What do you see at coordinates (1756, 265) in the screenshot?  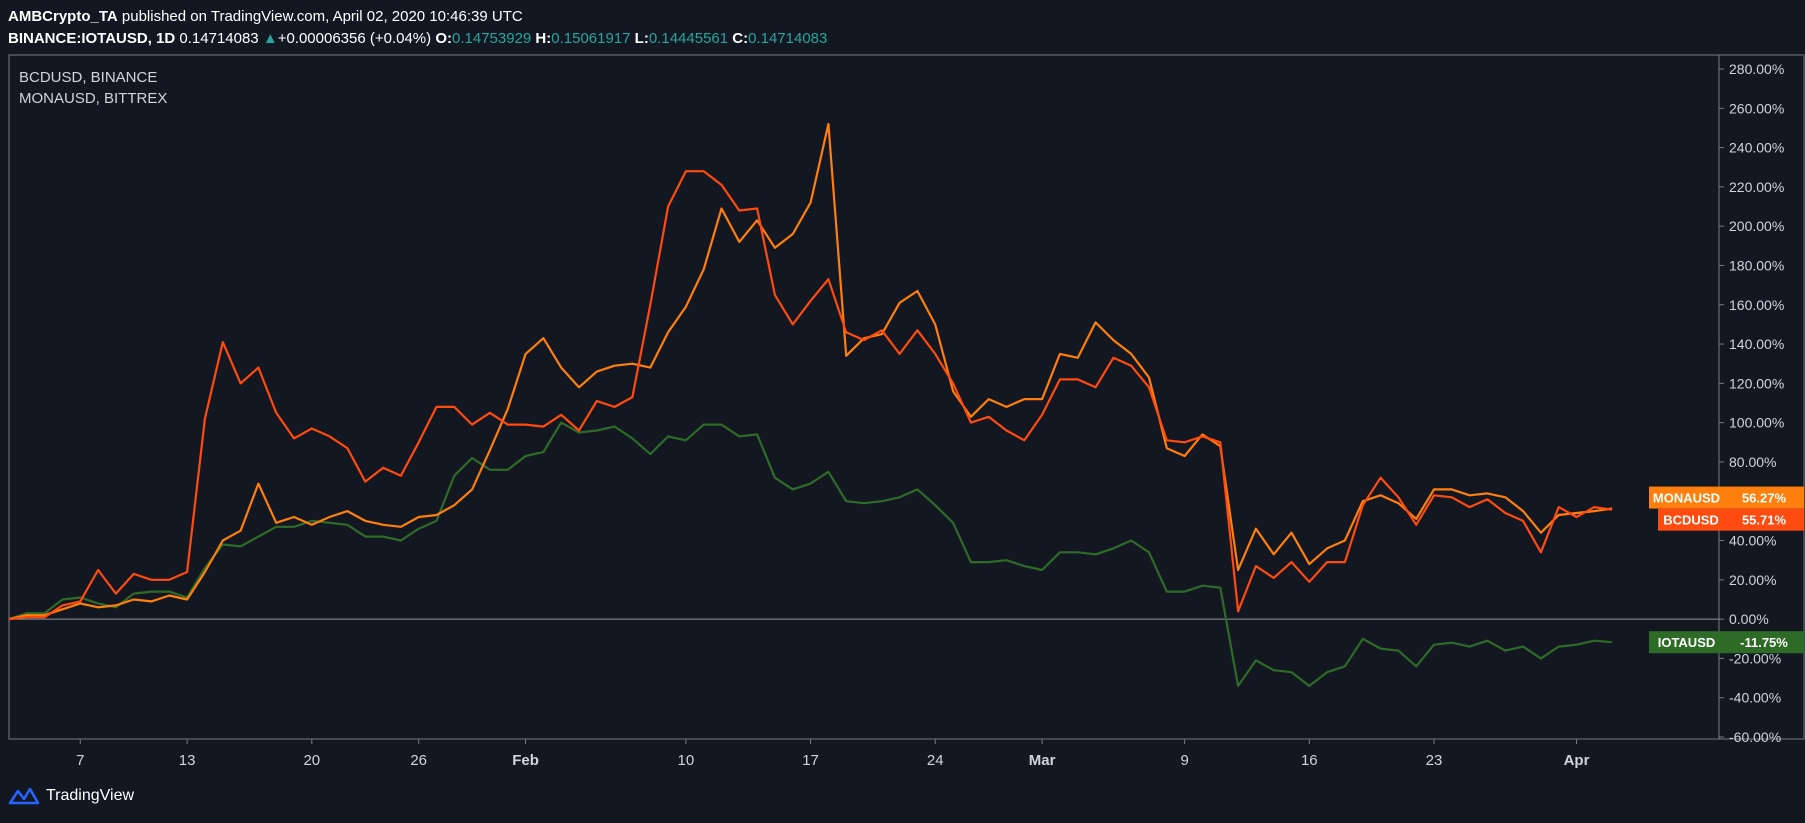 I see `y-tick-label: 180.00%` at bounding box center [1756, 265].